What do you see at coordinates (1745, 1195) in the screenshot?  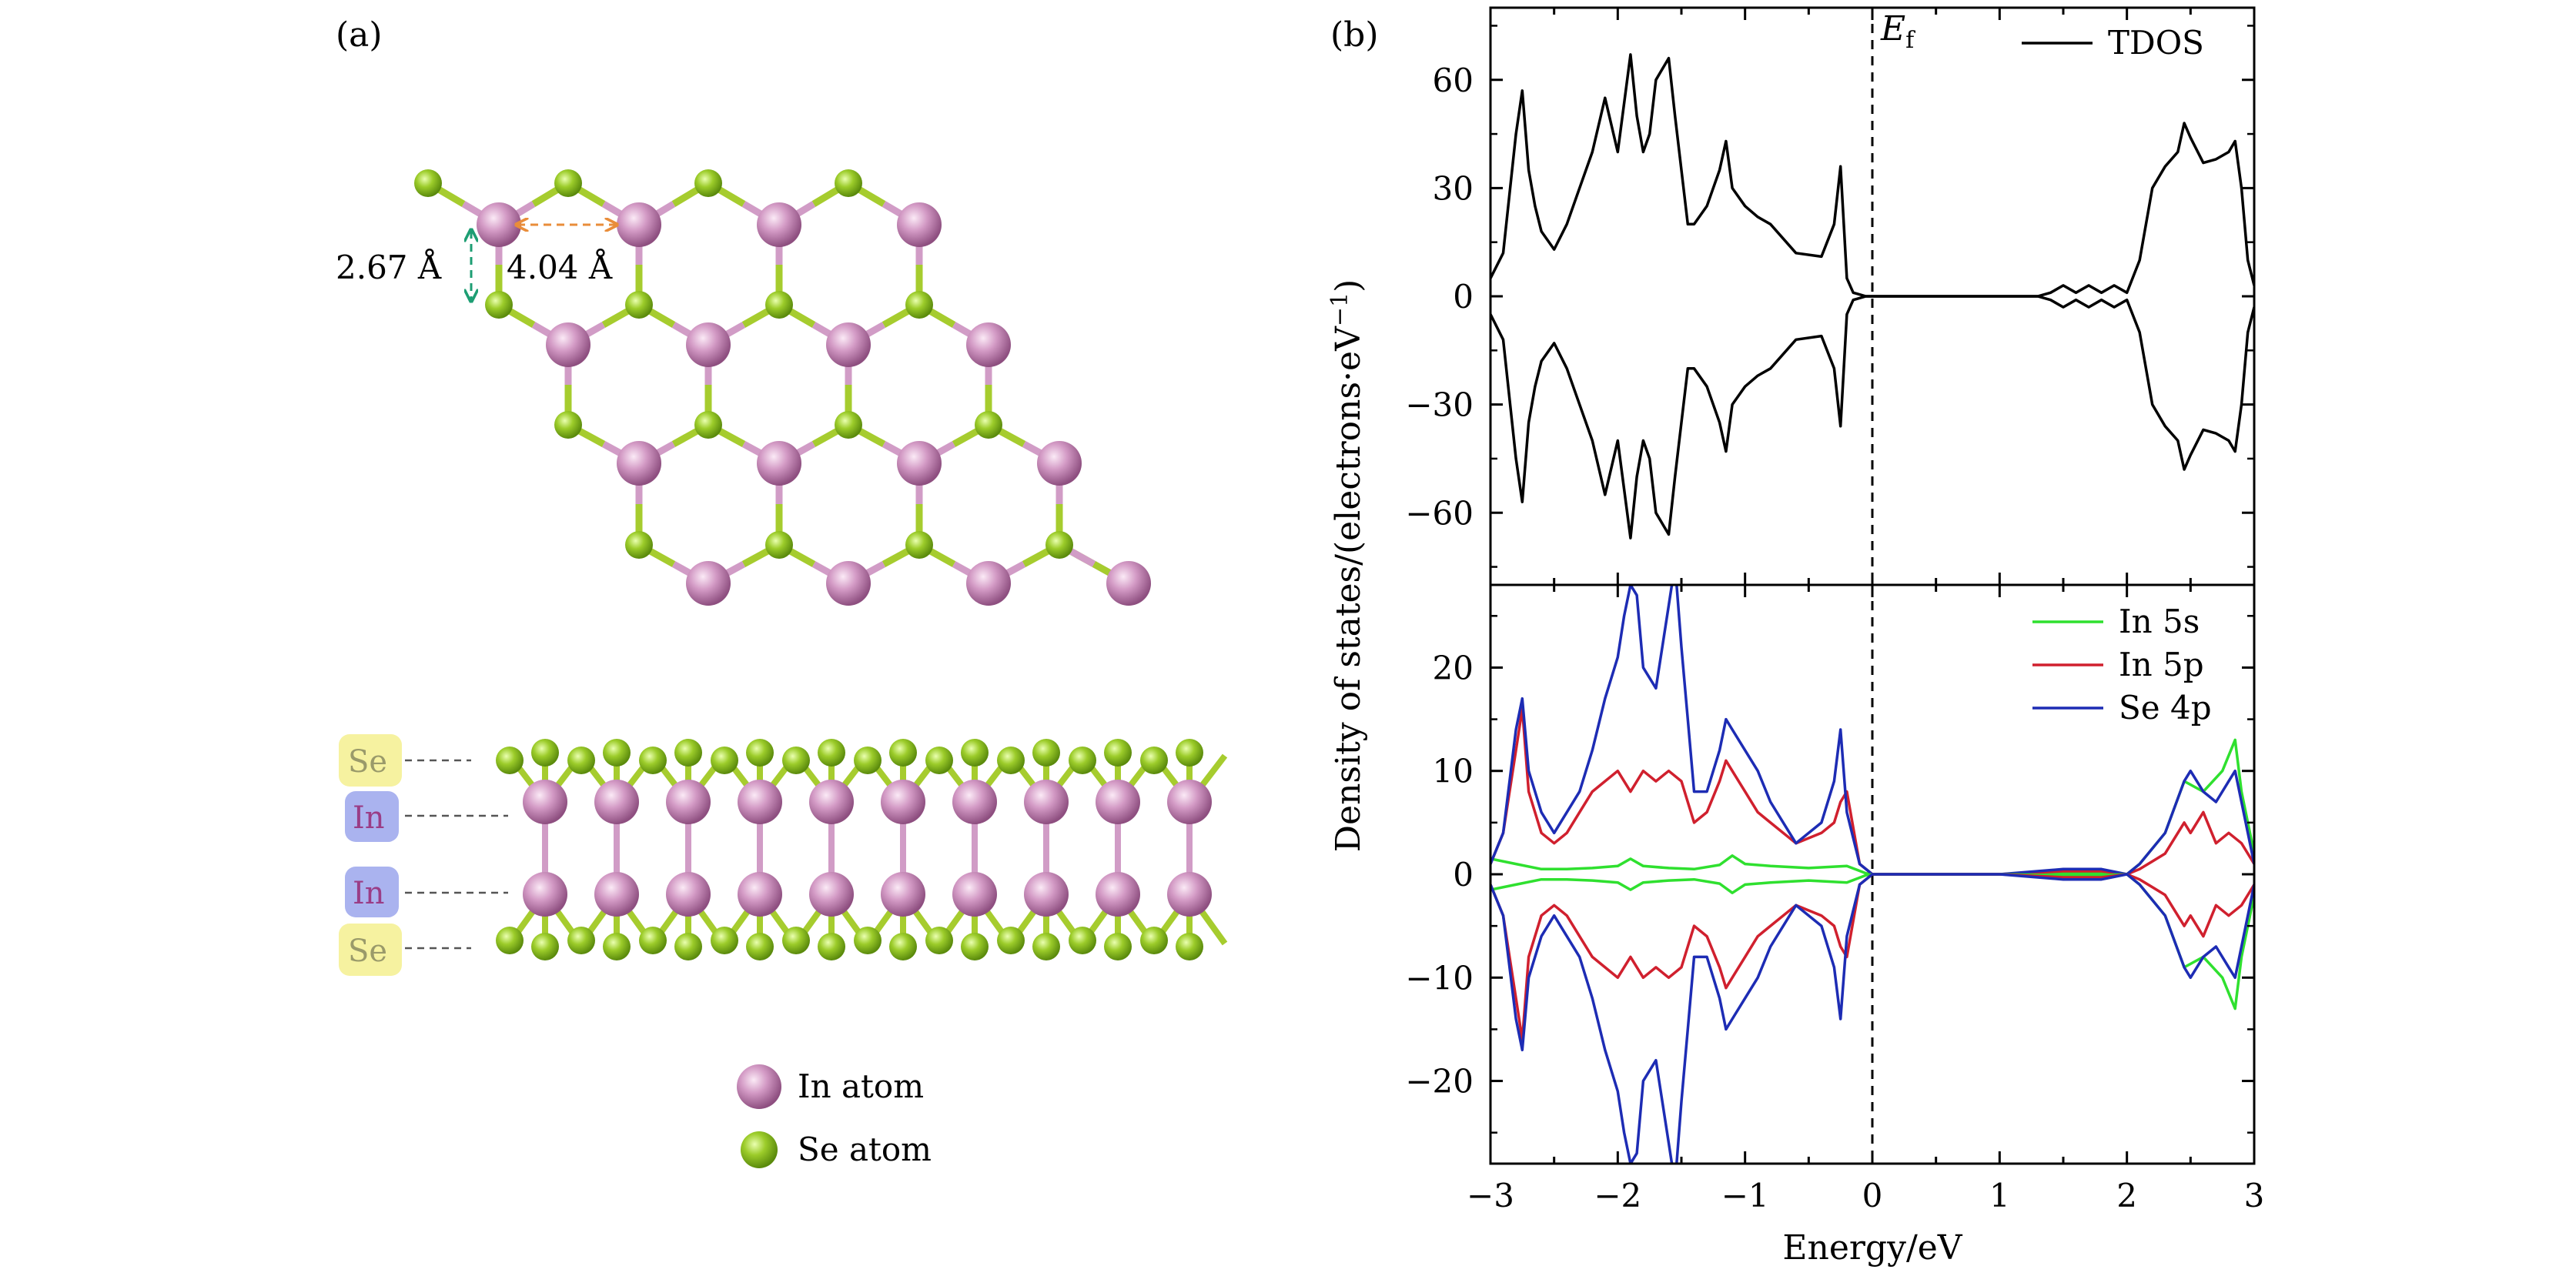 I see `x-tick-label: −1` at bounding box center [1745, 1195].